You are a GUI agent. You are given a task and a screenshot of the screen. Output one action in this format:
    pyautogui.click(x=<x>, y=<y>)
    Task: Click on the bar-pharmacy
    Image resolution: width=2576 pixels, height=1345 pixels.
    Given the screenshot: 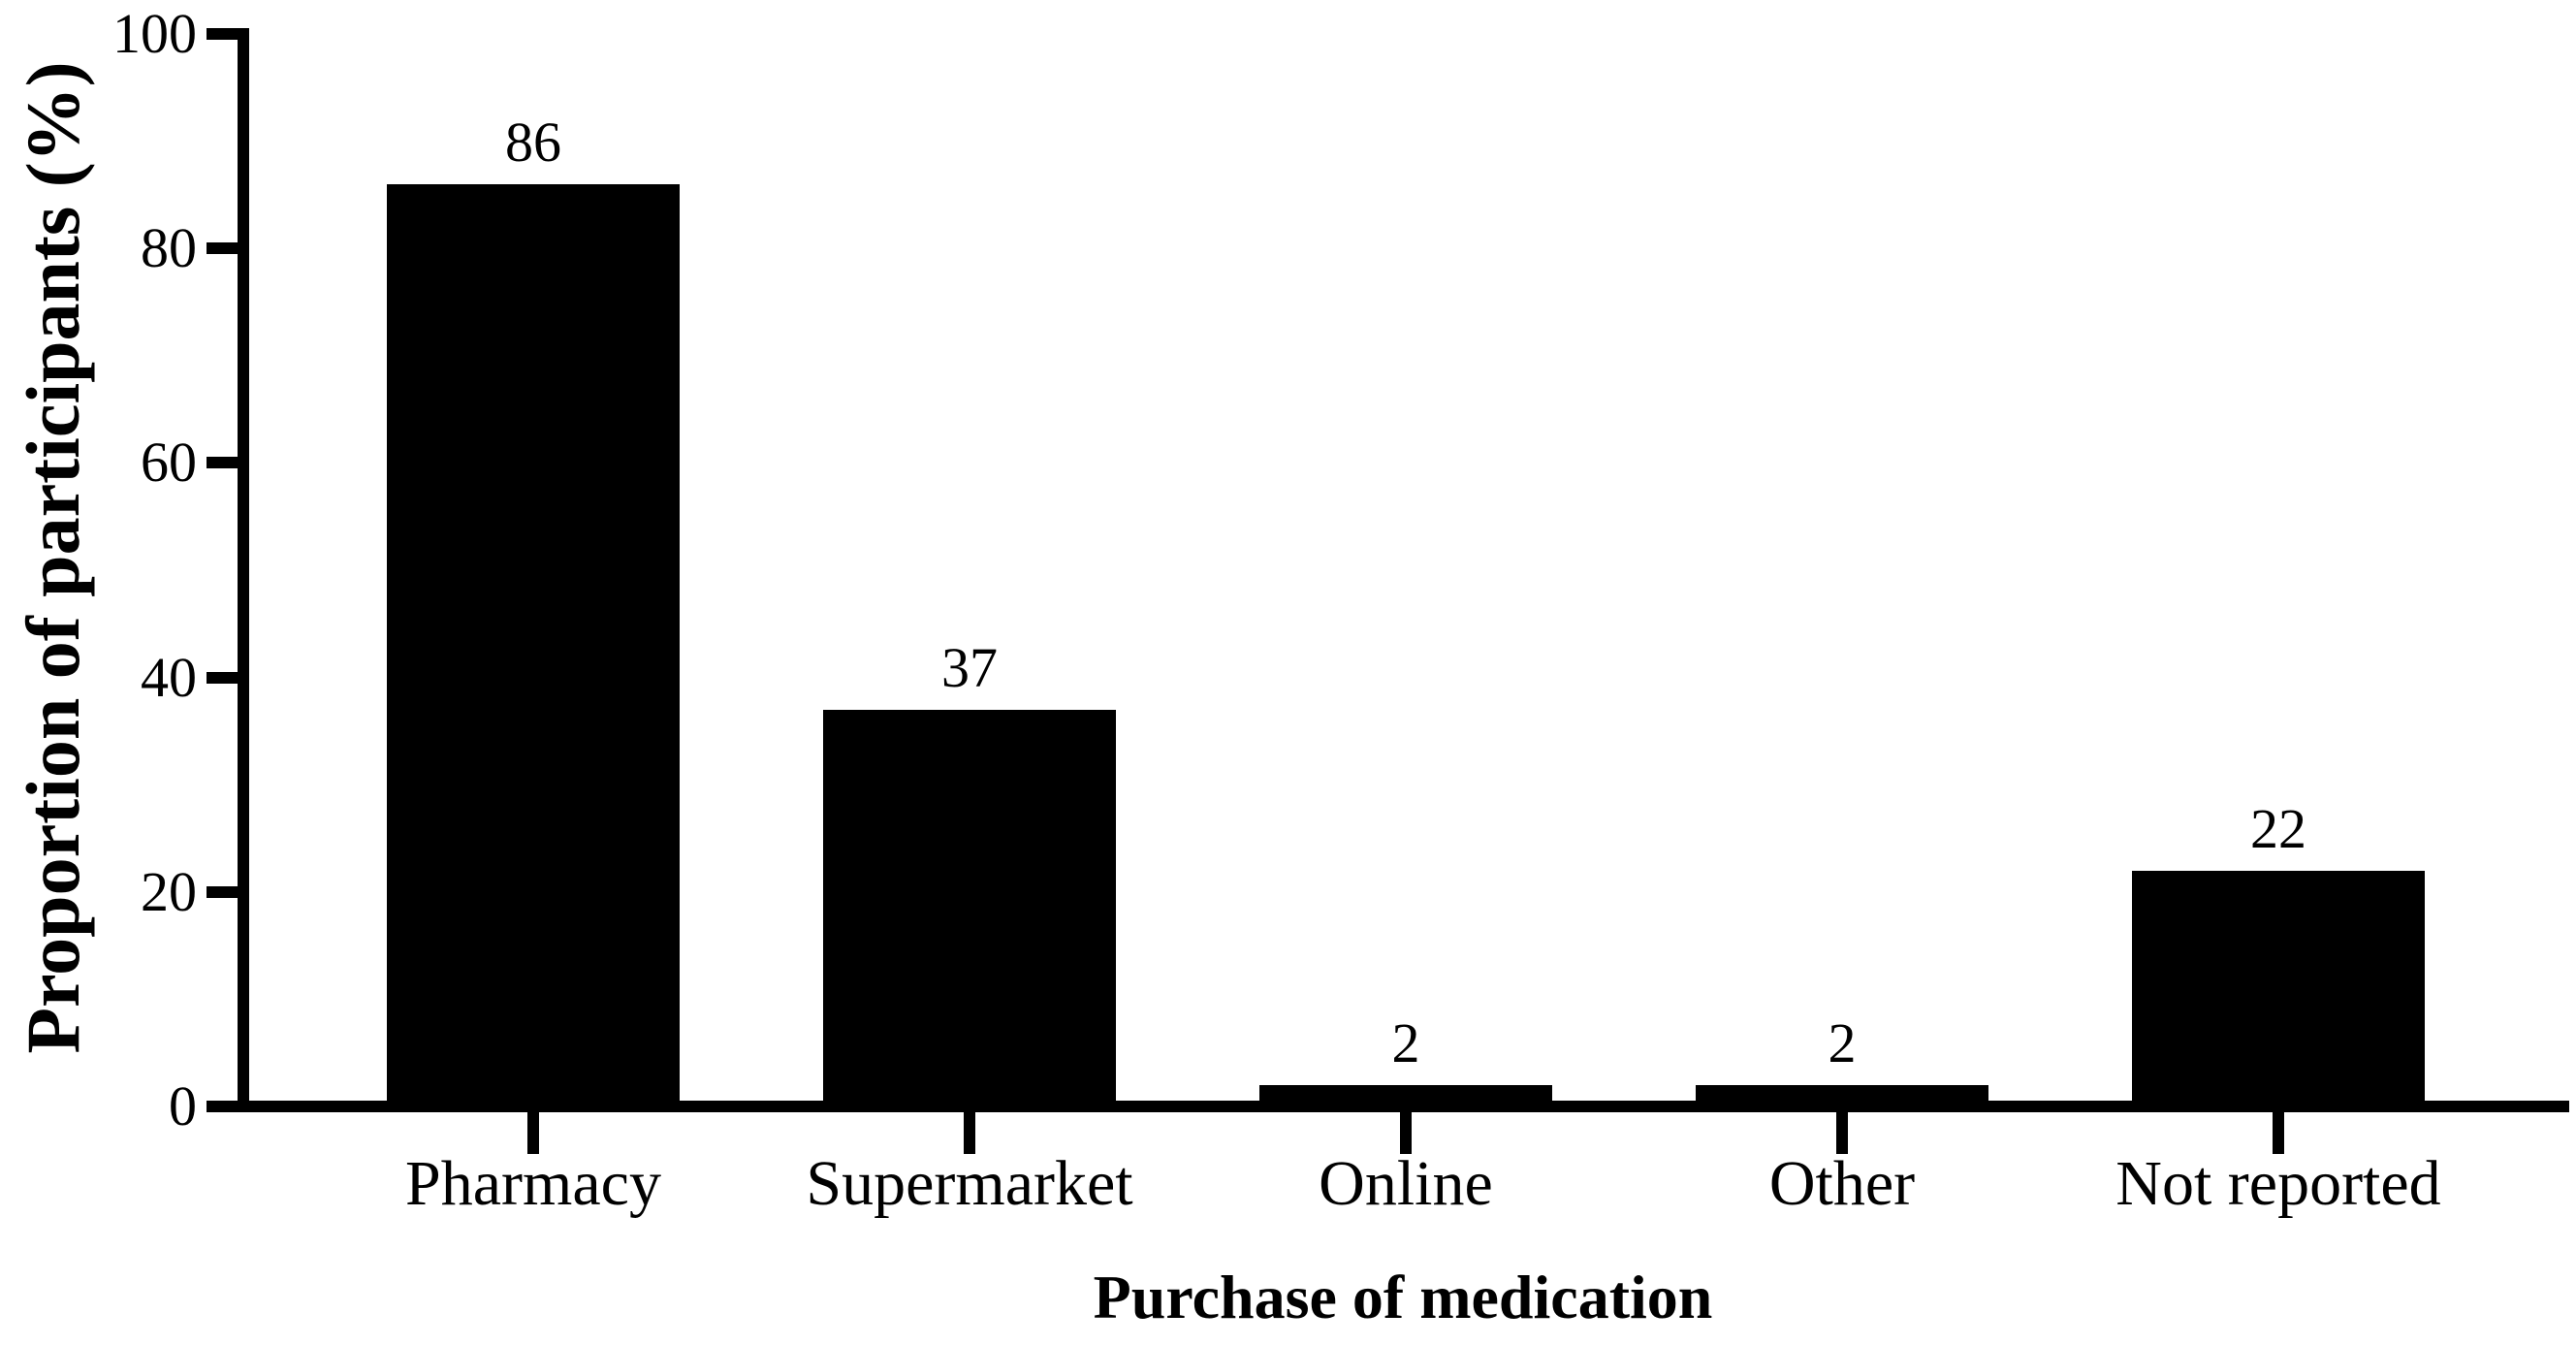 What is the action you would take?
    pyautogui.click(x=533, y=647)
    